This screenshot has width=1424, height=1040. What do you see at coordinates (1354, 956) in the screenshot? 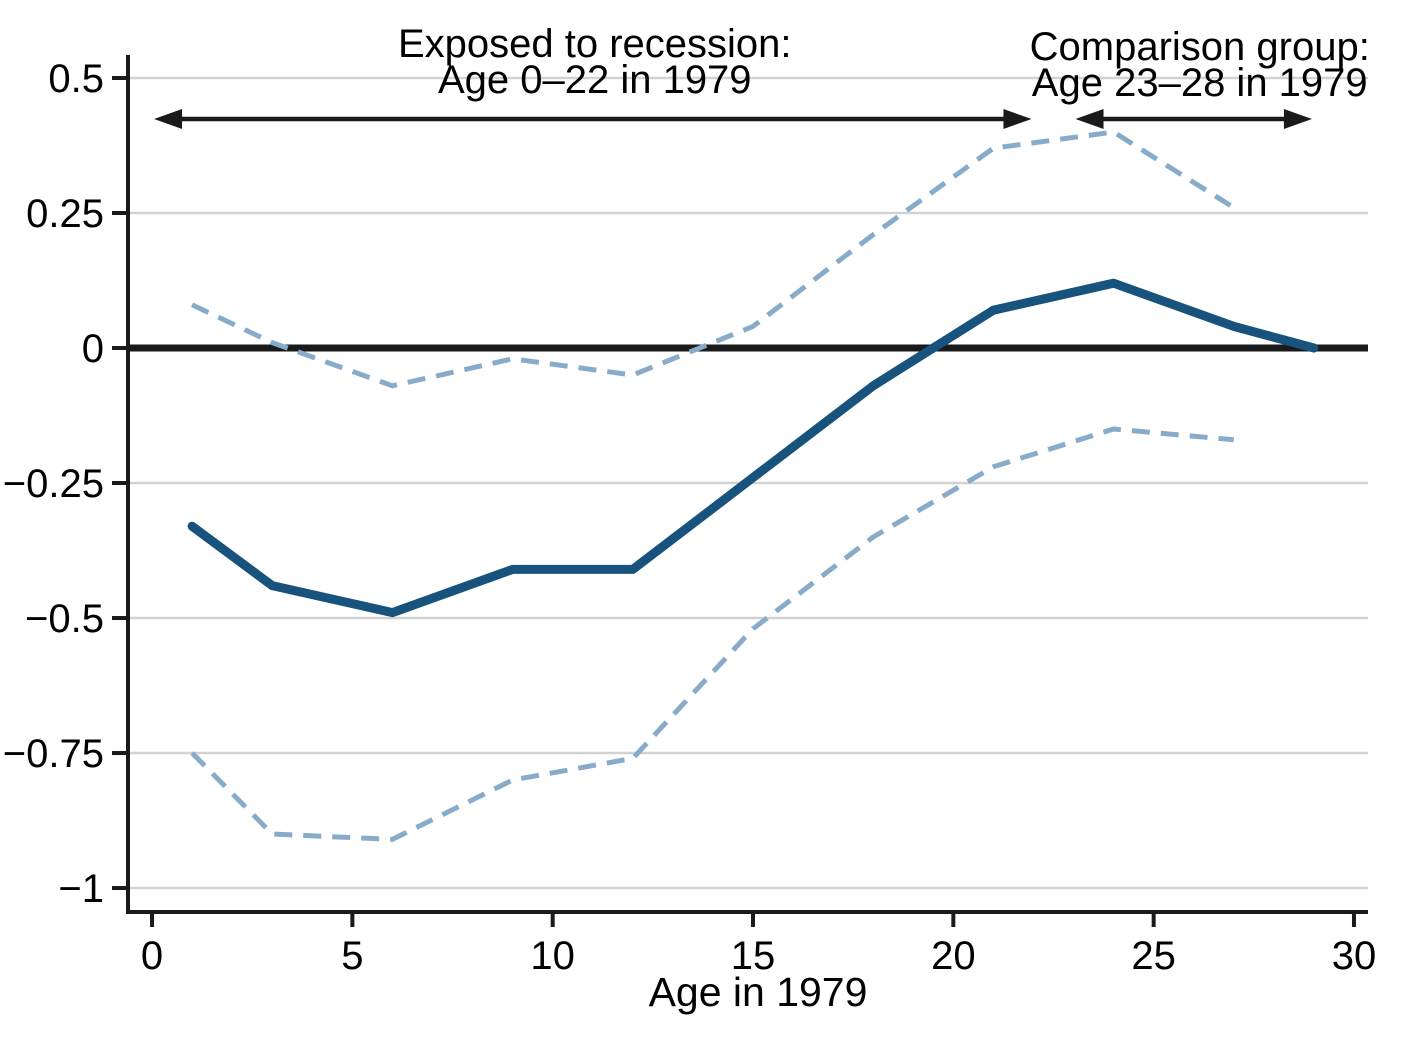
I see `x-tick-label: 30` at bounding box center [1354, 956].